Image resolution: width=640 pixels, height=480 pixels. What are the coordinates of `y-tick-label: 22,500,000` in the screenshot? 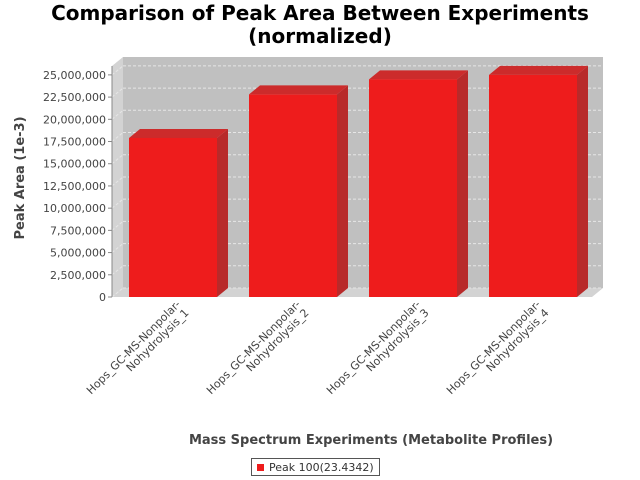 It's located at (74, 97).